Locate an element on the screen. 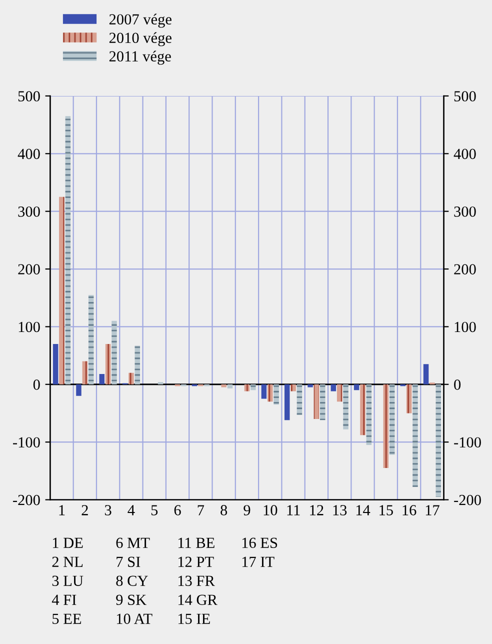 This screenshot has height=644, width=492. text: 7 SI is located at coordinates (128, 561).